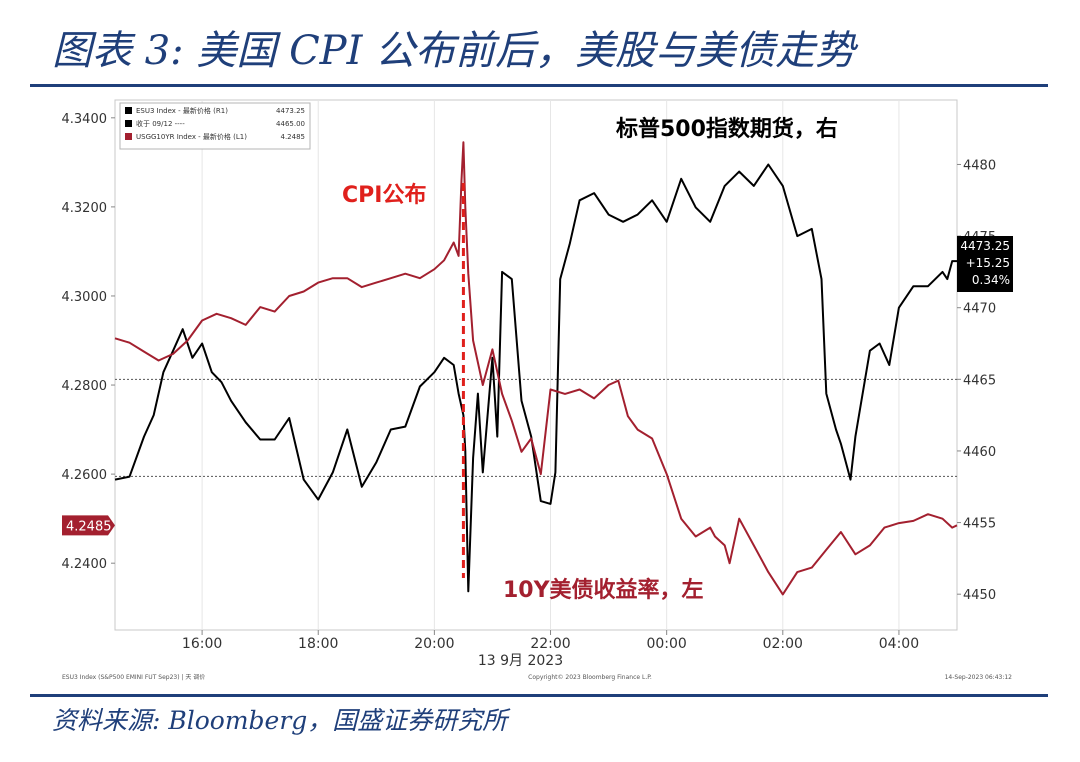 The height and width of the screenshot is (762, 1080). Describe the element at coordinates (202, 644) in the screenshot. I see `x-tick-label: 16:00` at that location.